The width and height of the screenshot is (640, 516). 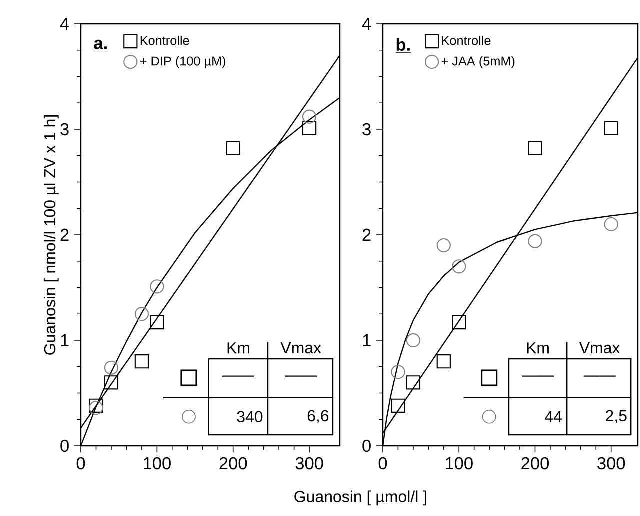 What do you see at coordinates (318, 417) in the screenshot?
I see `annotation: 6,6` at bounding box center [318, 417].